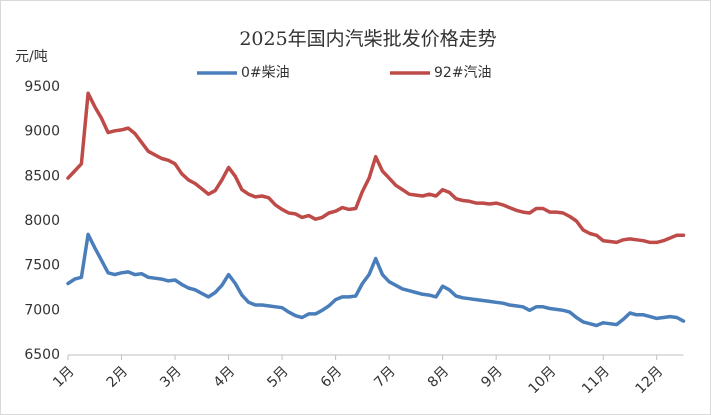  I want to click on y-tick-label: 9000, so click(42, 132).